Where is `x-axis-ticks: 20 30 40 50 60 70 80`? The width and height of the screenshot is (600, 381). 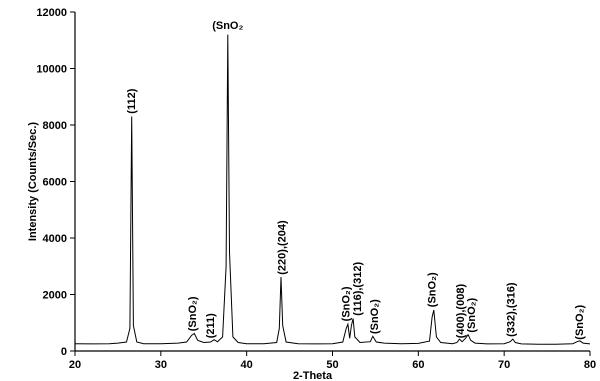
x-axis-ticks: 20 30 40 50 60 70 80 is located at coordinates (332, 361).